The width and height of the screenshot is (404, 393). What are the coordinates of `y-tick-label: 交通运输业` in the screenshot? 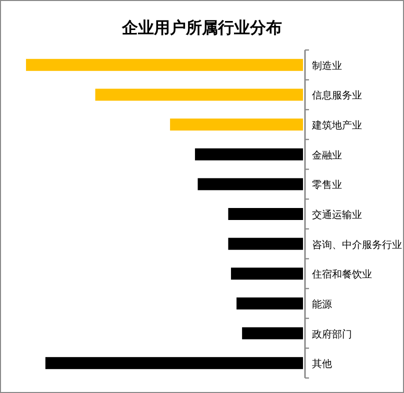 It's located at (337, 215).